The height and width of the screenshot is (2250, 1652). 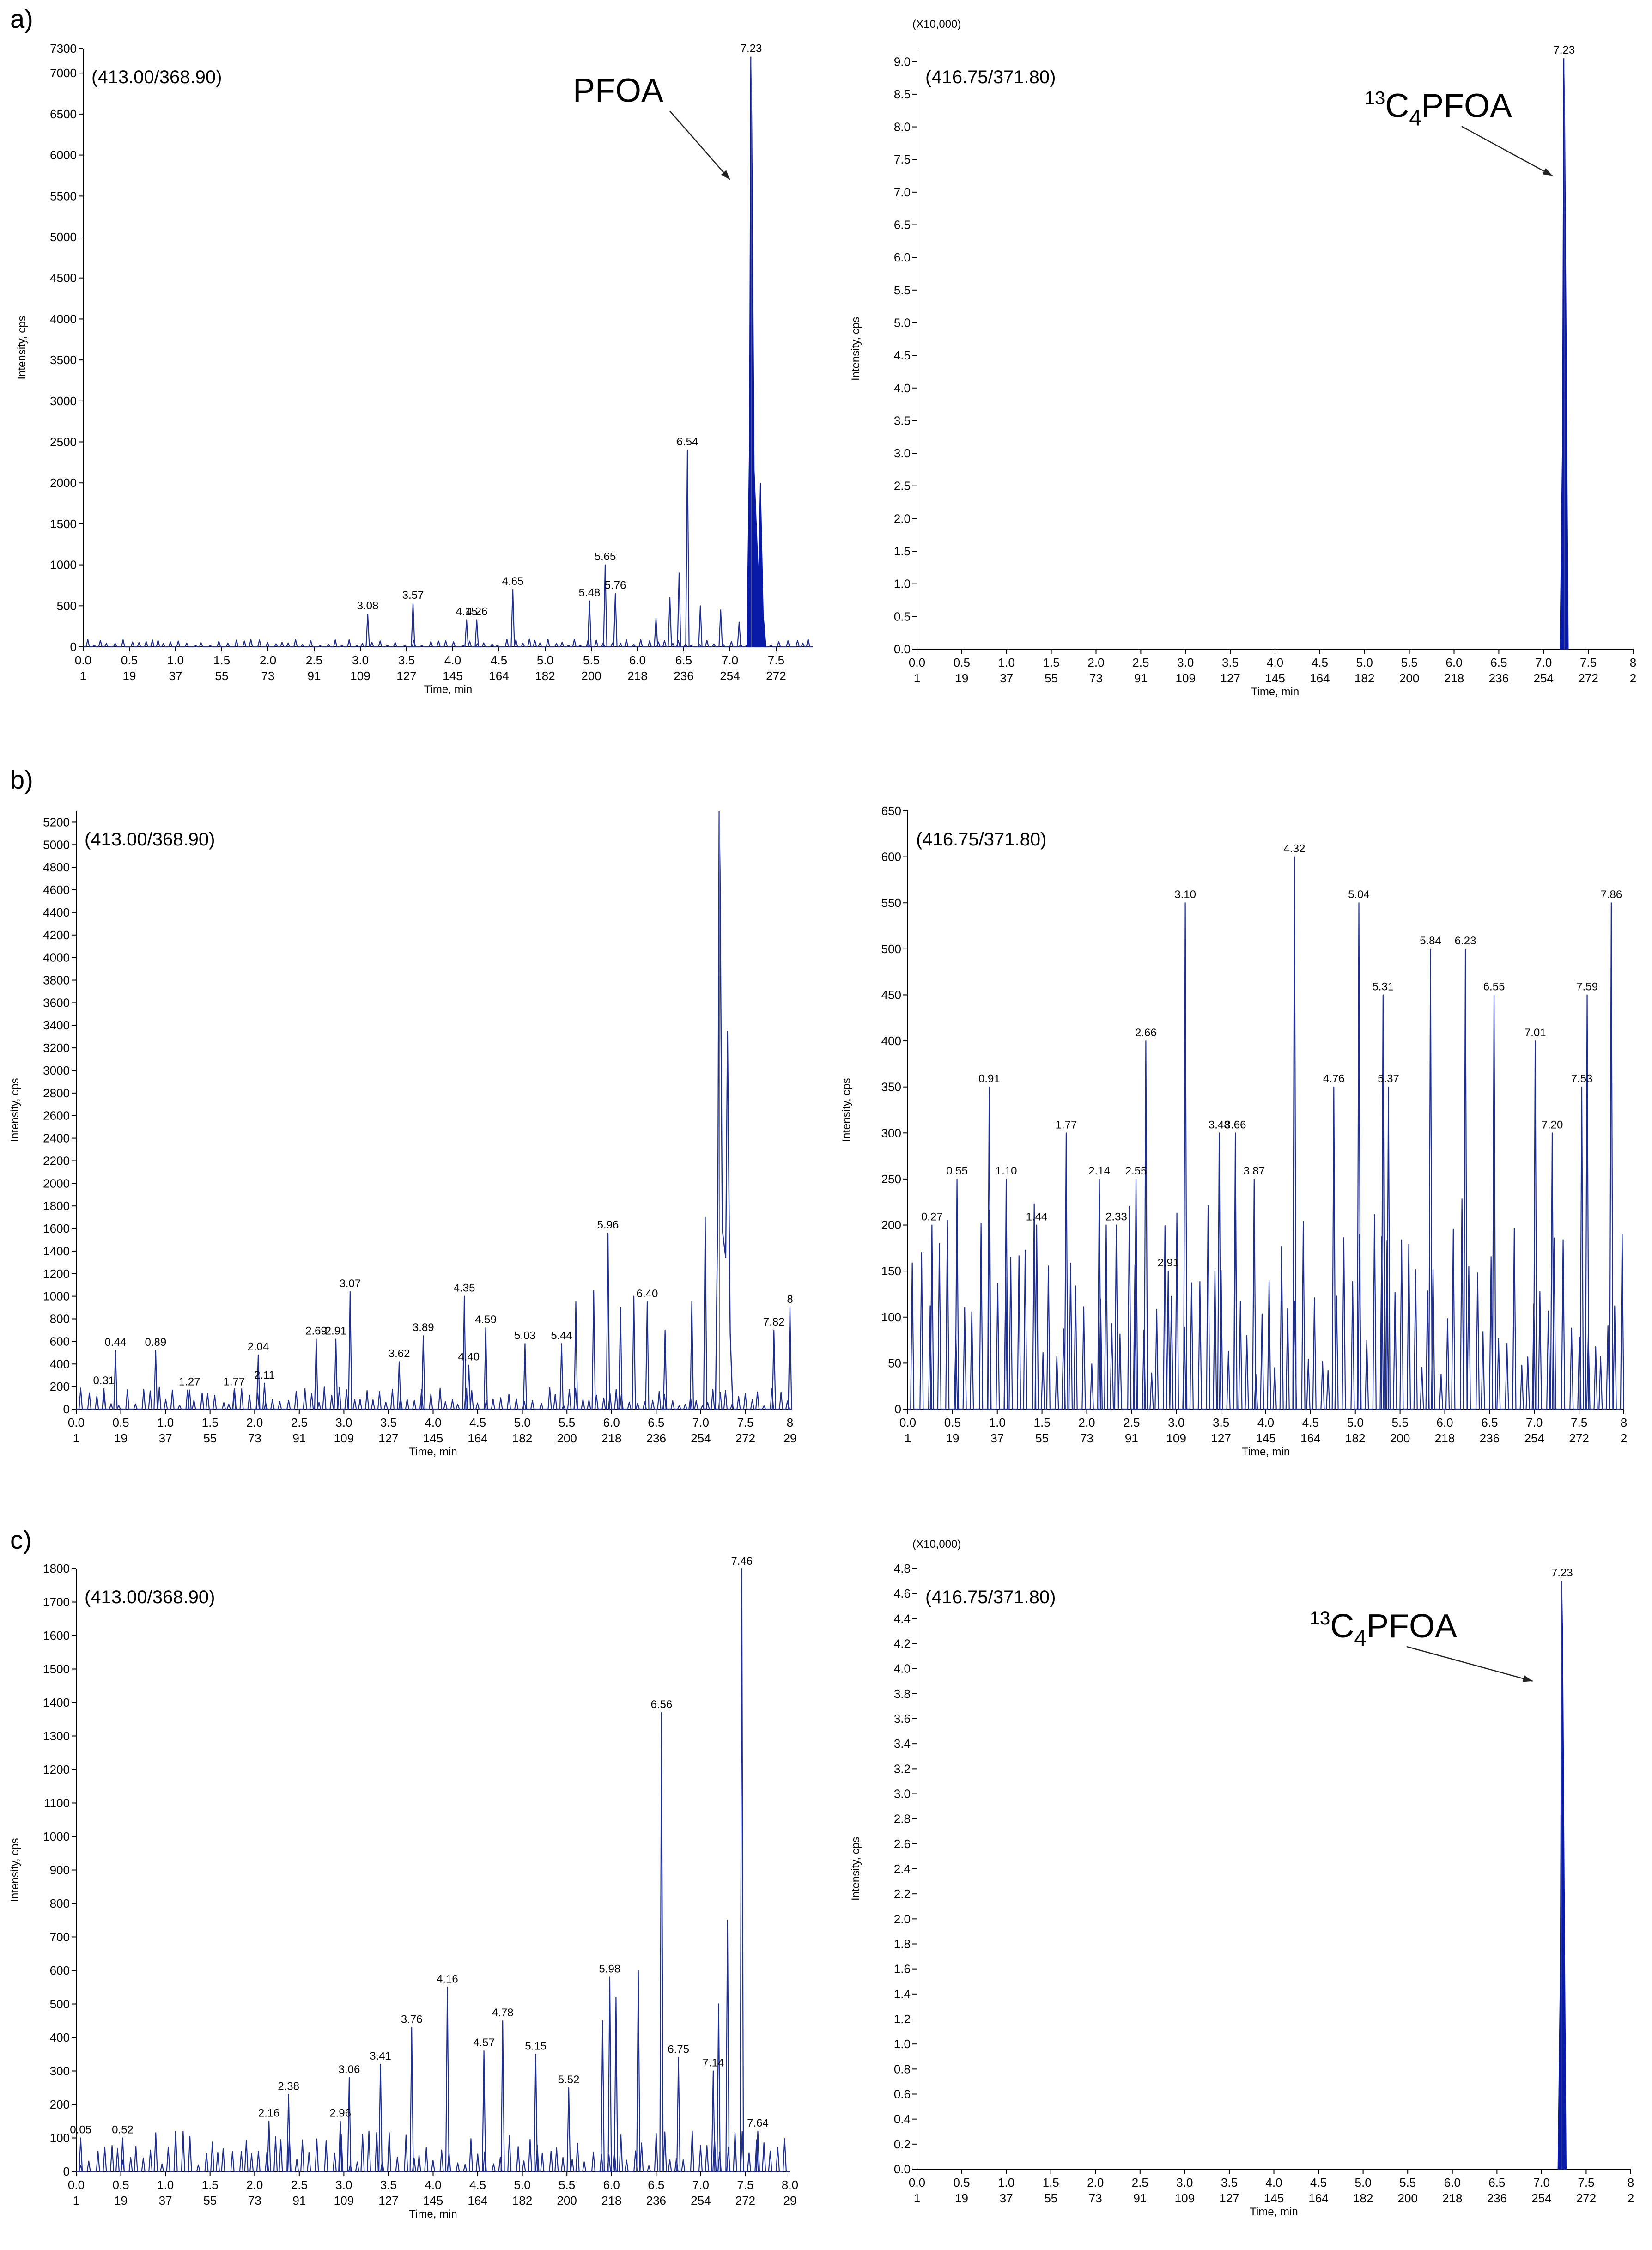 I want to click on peak-label: 7.64, so click(x=758, y=2123).